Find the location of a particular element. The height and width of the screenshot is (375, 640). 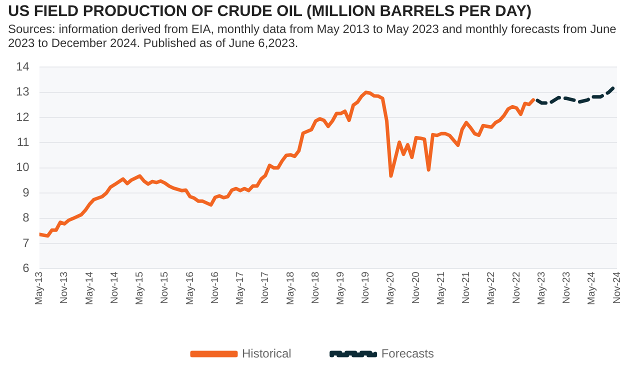

y-tick-label: 11 is located at coordinates (23, 142).